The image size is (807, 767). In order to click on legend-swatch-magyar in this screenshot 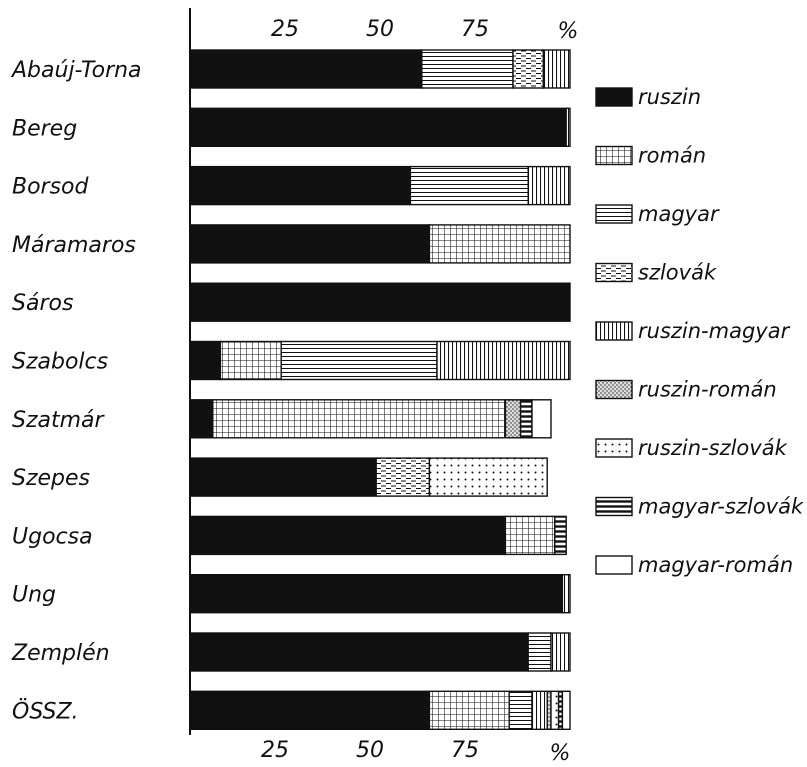, I will do `click(614, 214)`.